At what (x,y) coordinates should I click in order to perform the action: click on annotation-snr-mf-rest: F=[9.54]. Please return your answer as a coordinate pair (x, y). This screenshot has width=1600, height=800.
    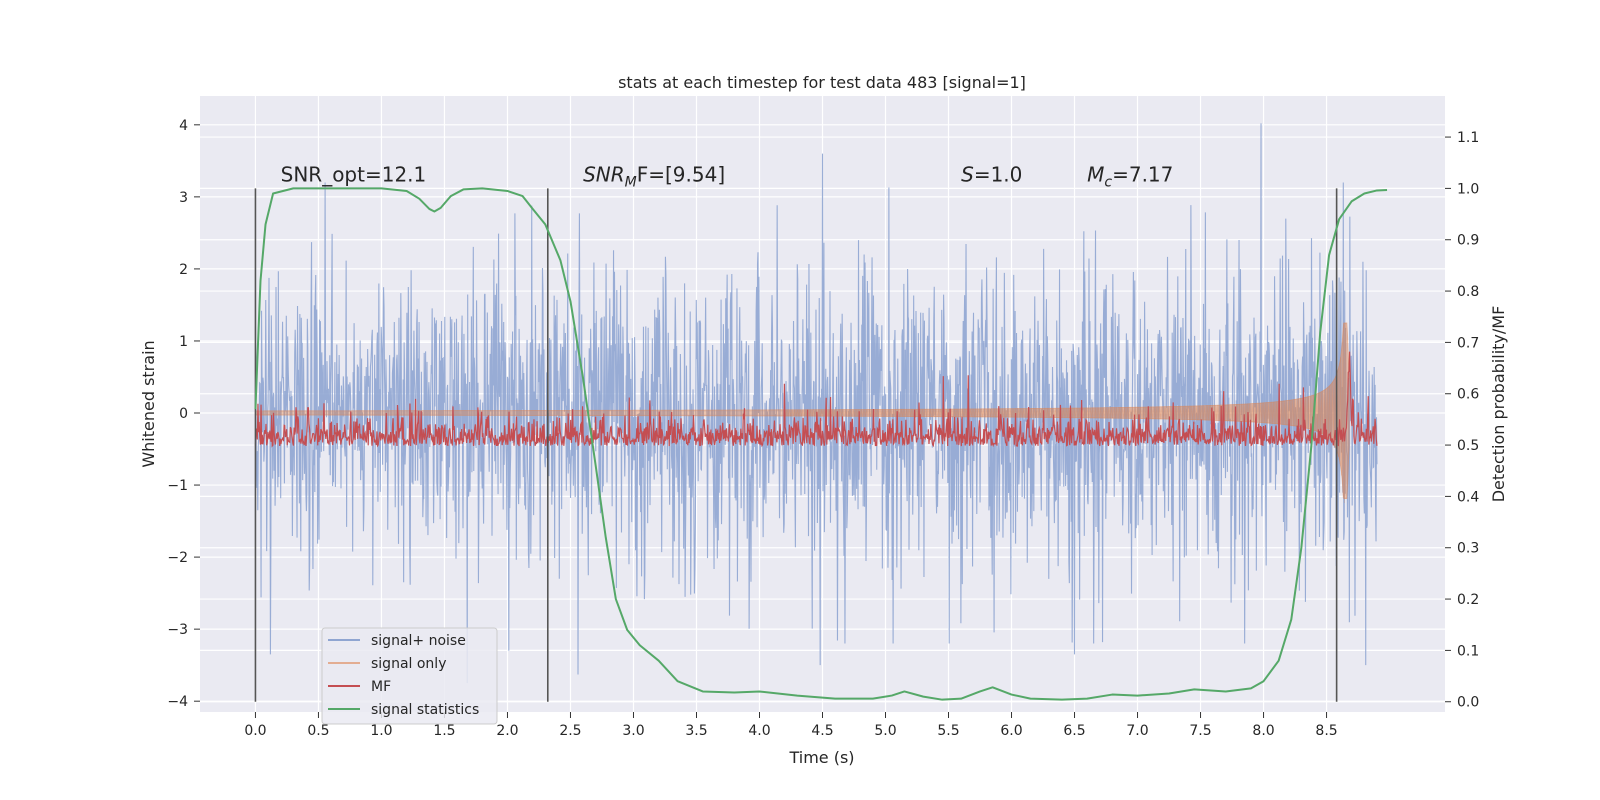
    Looking at the image, I should click on (681, 174).